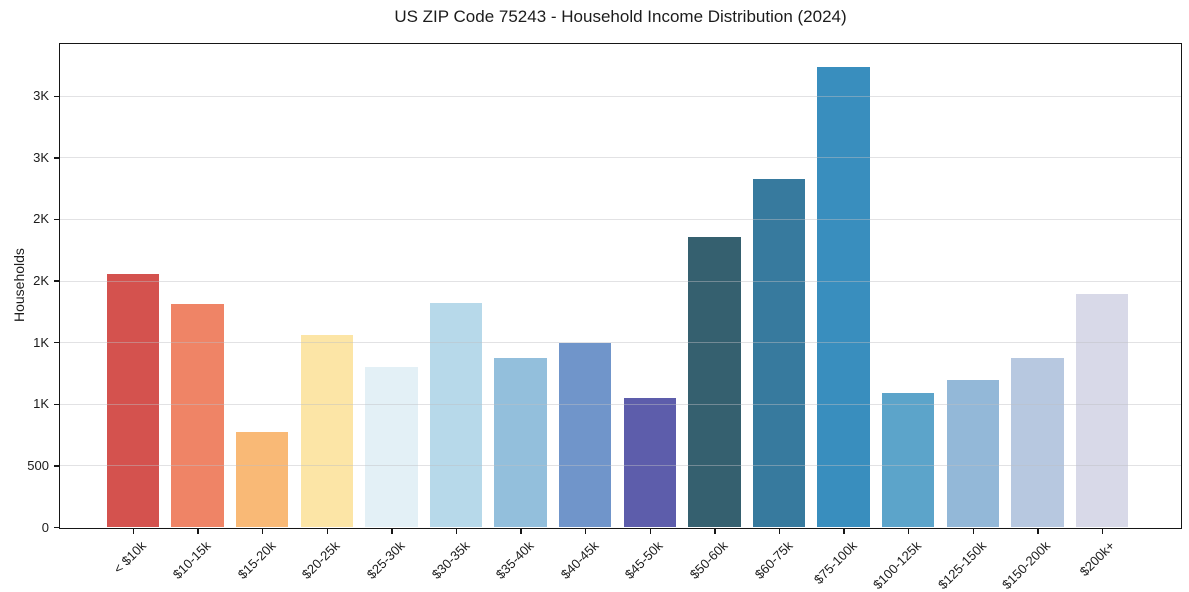 The height and width of the screenshot is (592, 1189). What do you see at coordinates (579, 560) in the screenshot?
I see `x-tick-label: $40-45k` at bounding box center [579, 560].